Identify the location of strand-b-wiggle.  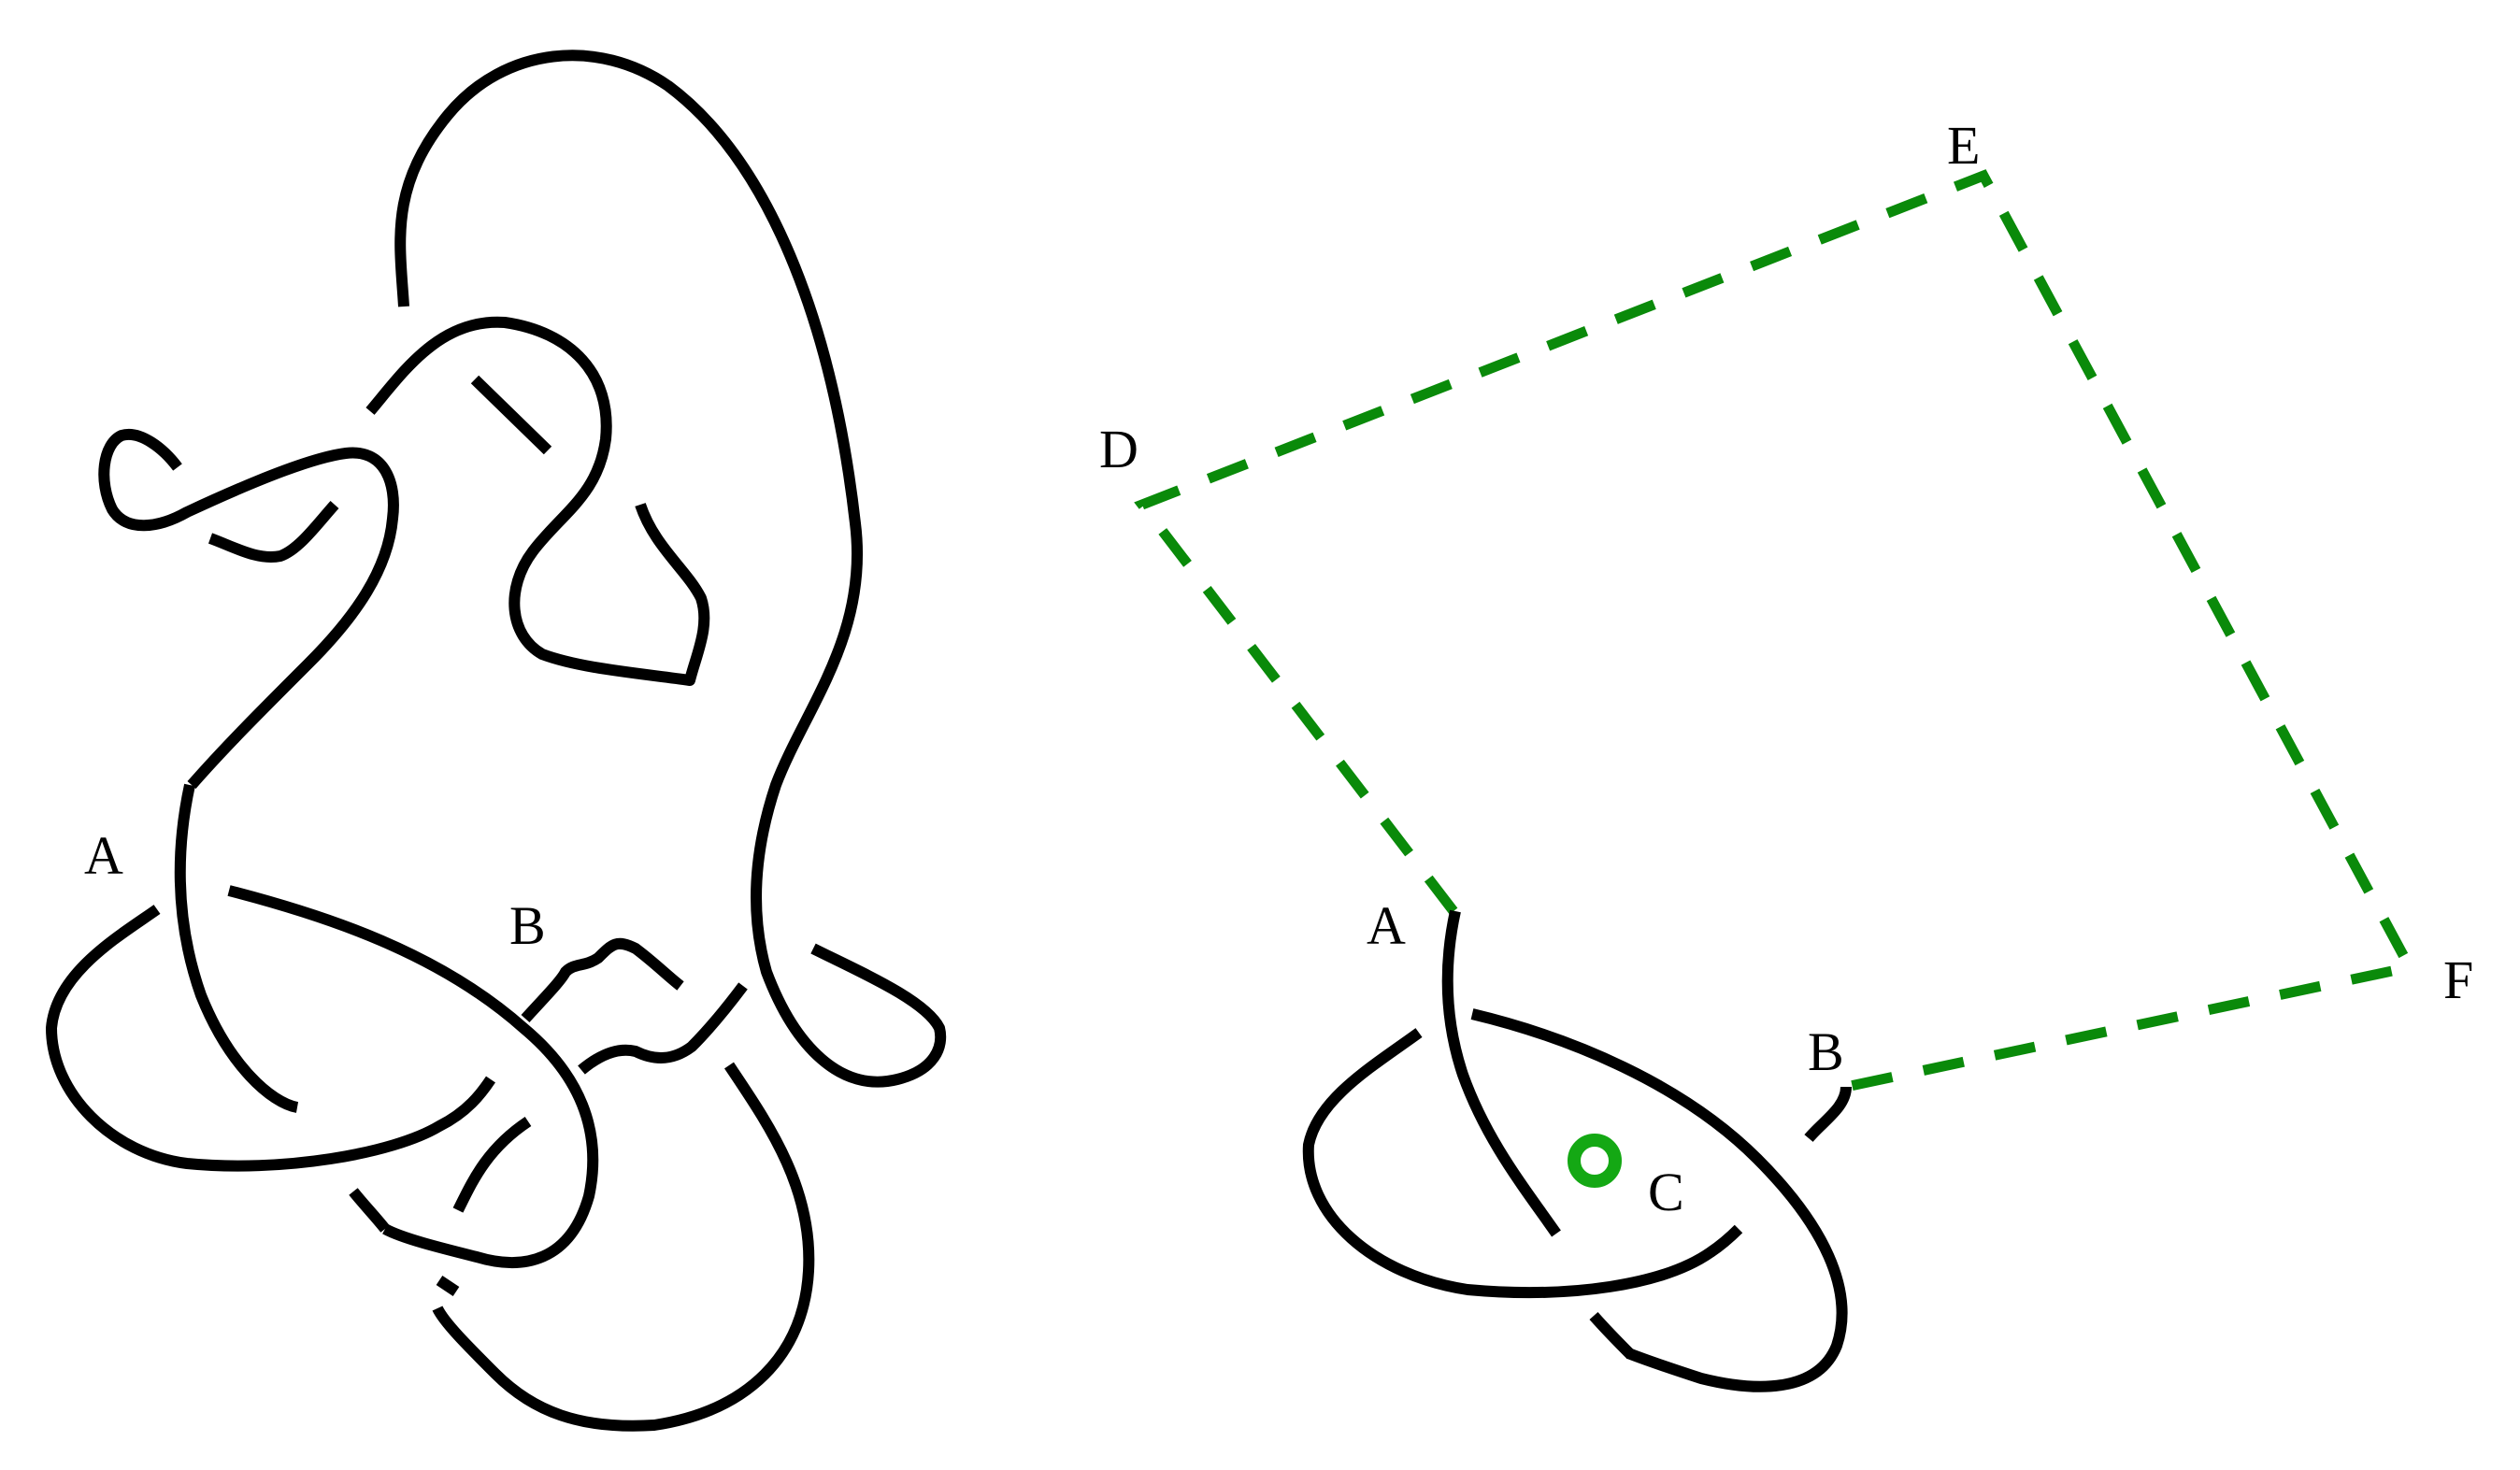
(602, 980).